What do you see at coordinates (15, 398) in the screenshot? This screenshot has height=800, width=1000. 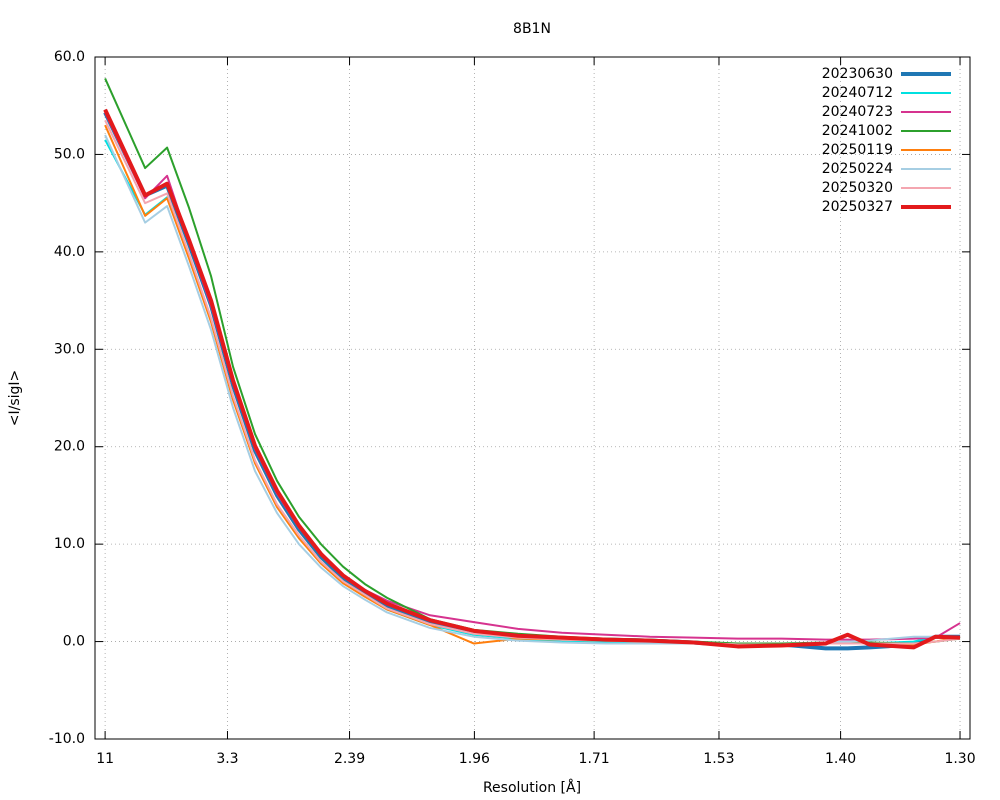 I see `y-axis-label: <I/sigI>` at bounding box center [15, 398].